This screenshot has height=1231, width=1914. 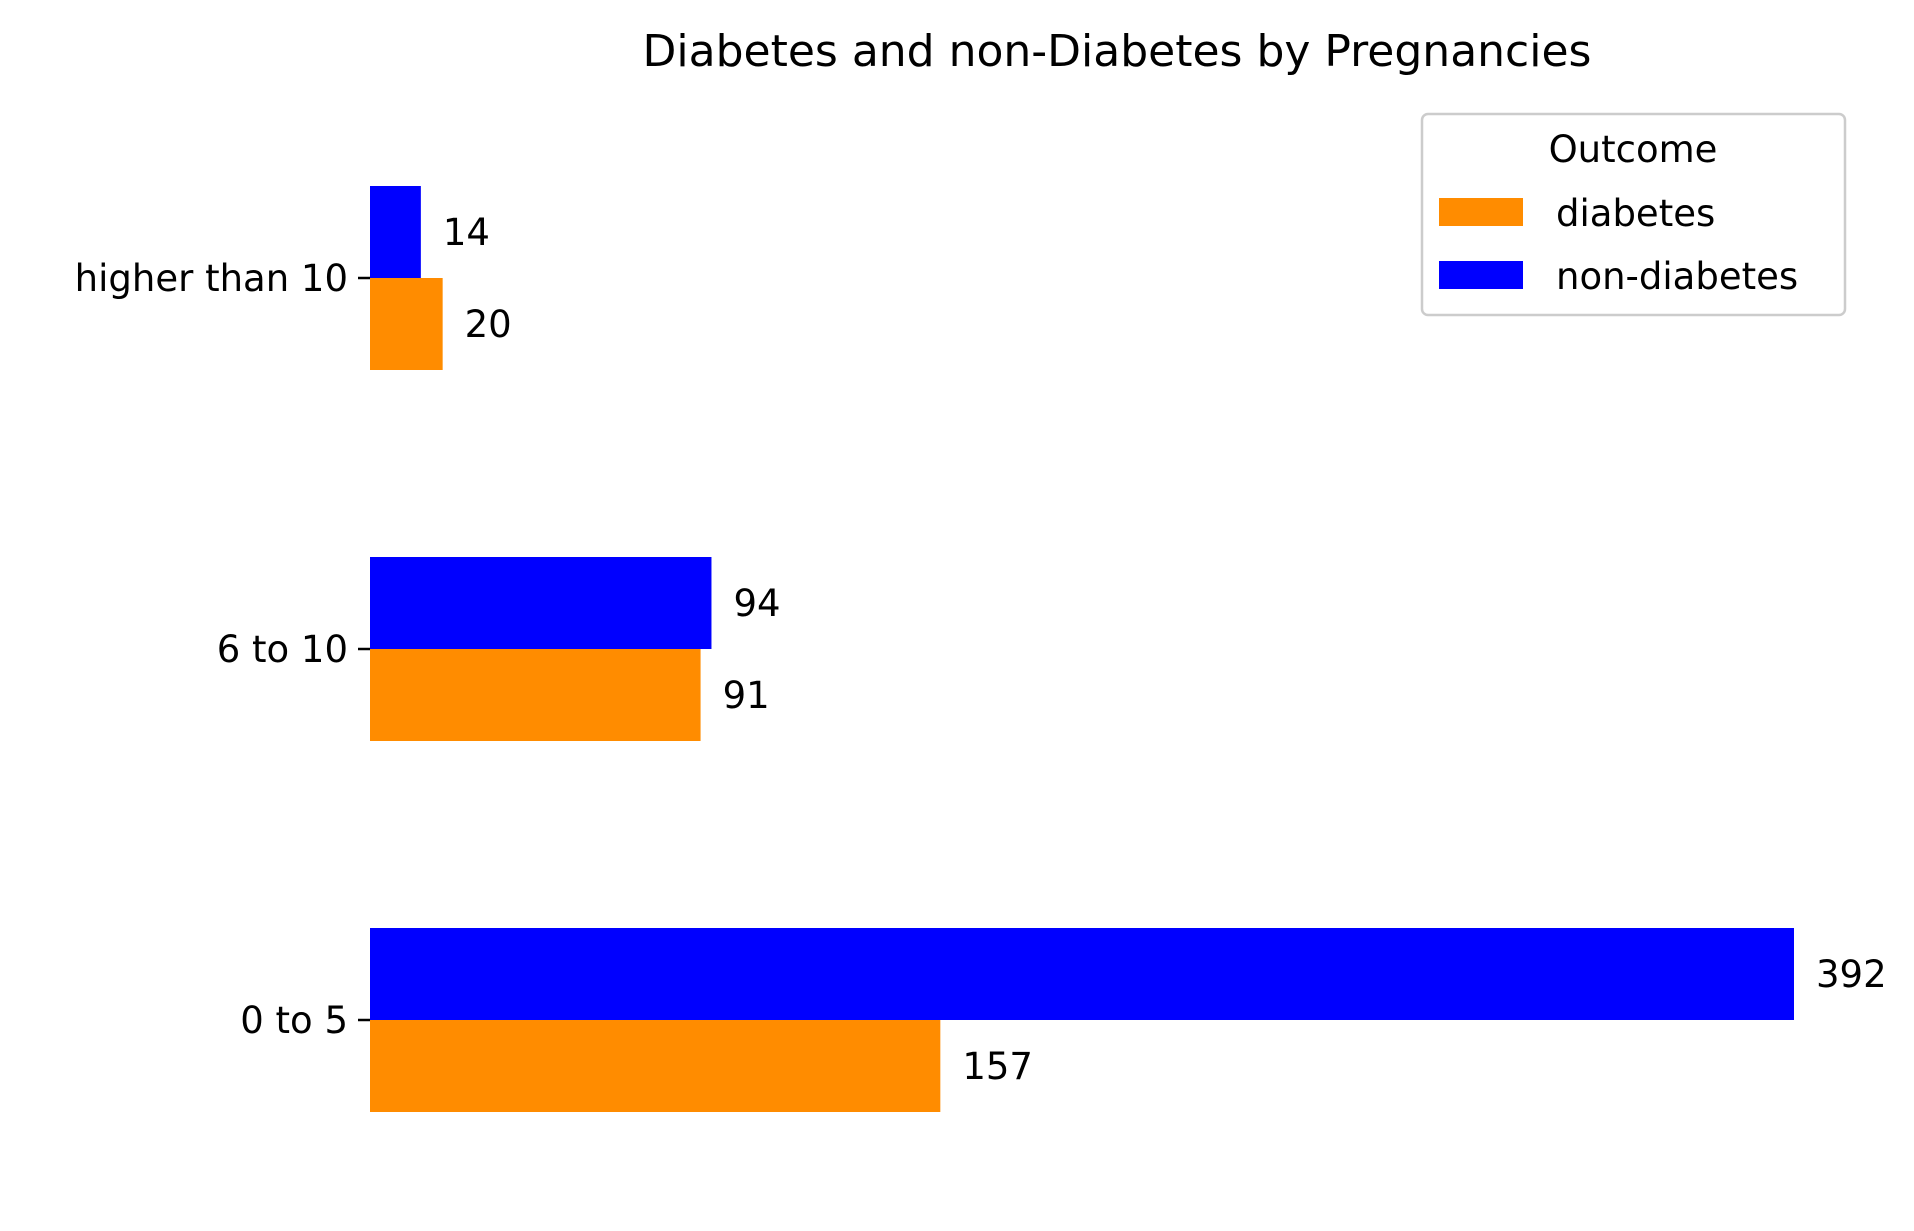 What do you see at coordinates (282, 649) in the screenshot?
I see `y-tick-label: 6 to 10` at bounding box center [282, 649].